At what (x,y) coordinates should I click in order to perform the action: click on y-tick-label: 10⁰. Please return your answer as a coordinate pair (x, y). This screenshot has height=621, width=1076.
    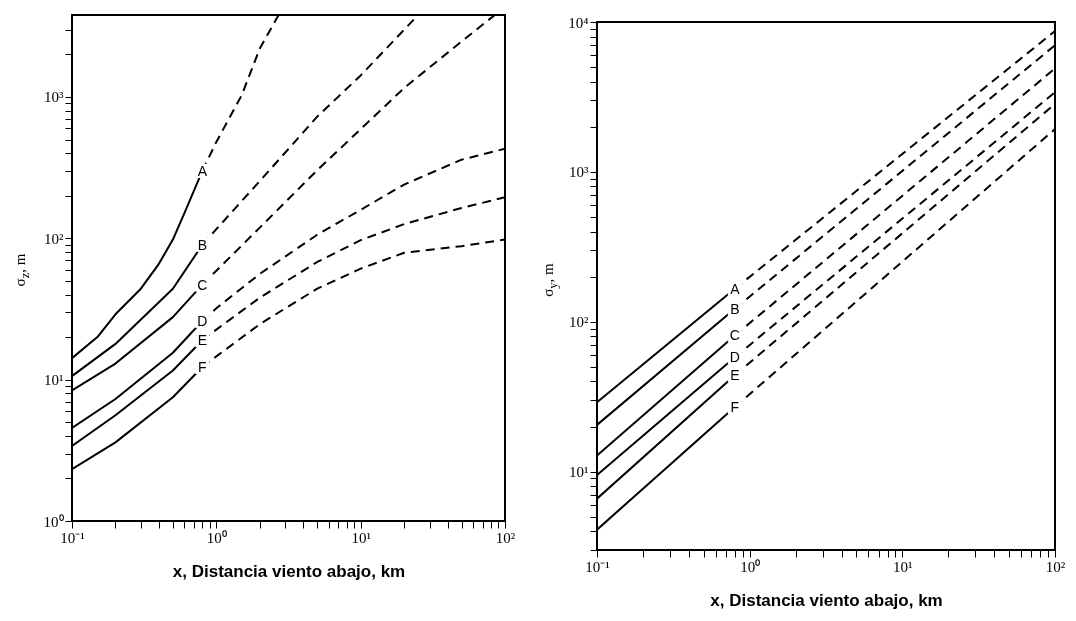
    Looking at the image, I should click on (53, 521).